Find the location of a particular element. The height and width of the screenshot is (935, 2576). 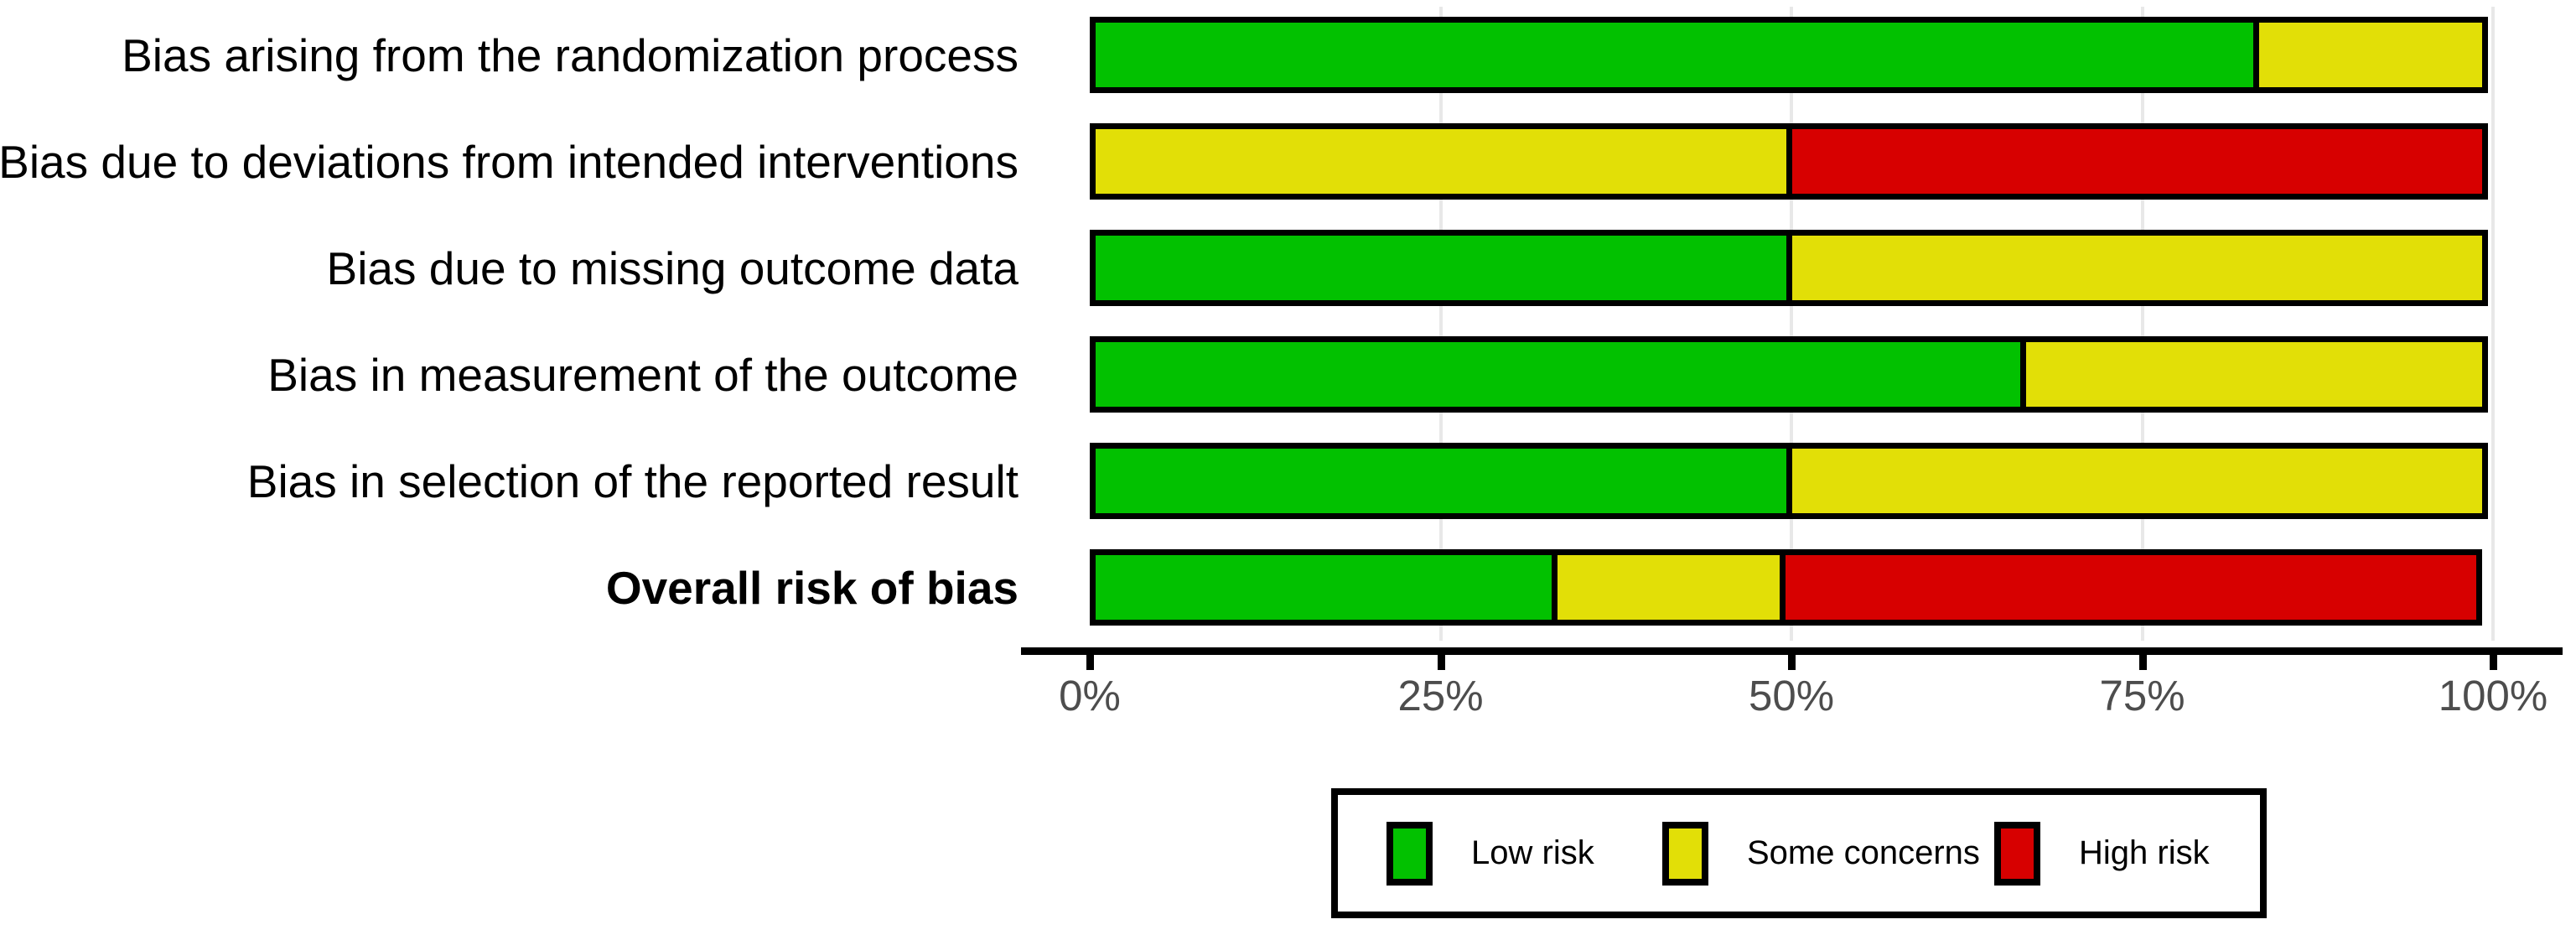

legend-item: Low risk is located at coordinates (1490, 853).